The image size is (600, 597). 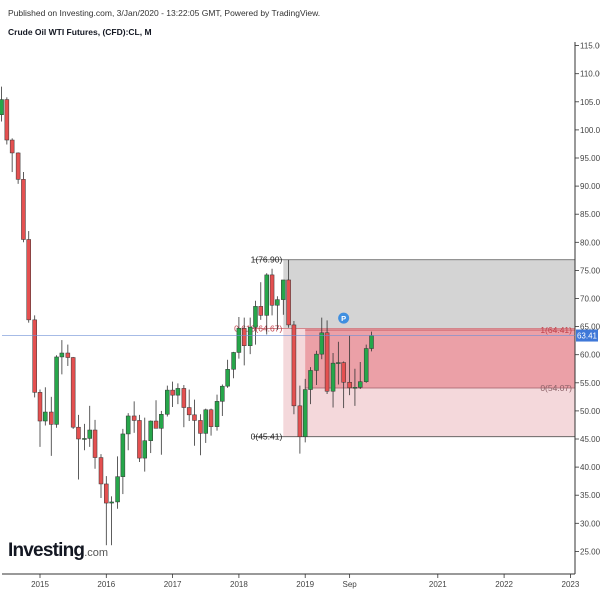 I want to click on y-tick-label: 70.00, so click(x=590, y=299).